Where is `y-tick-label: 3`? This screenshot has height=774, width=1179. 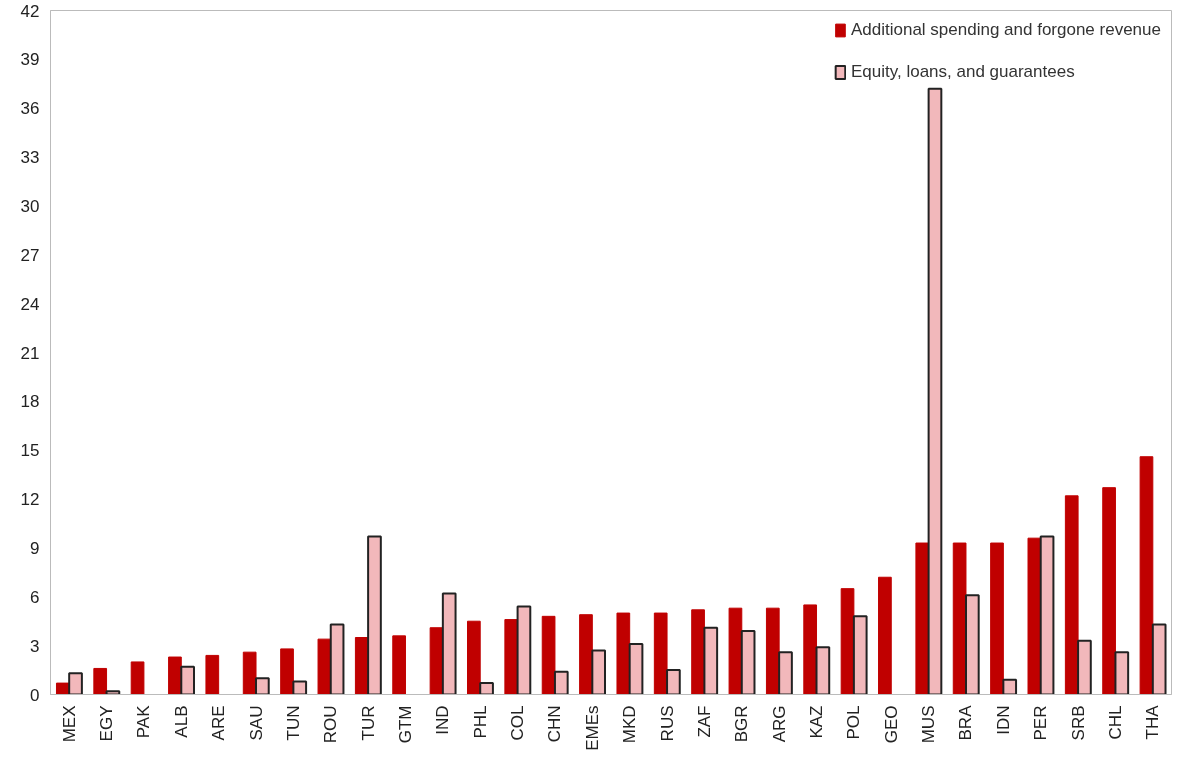
y-tick-label: 3 is located at coordinates (35, 646).